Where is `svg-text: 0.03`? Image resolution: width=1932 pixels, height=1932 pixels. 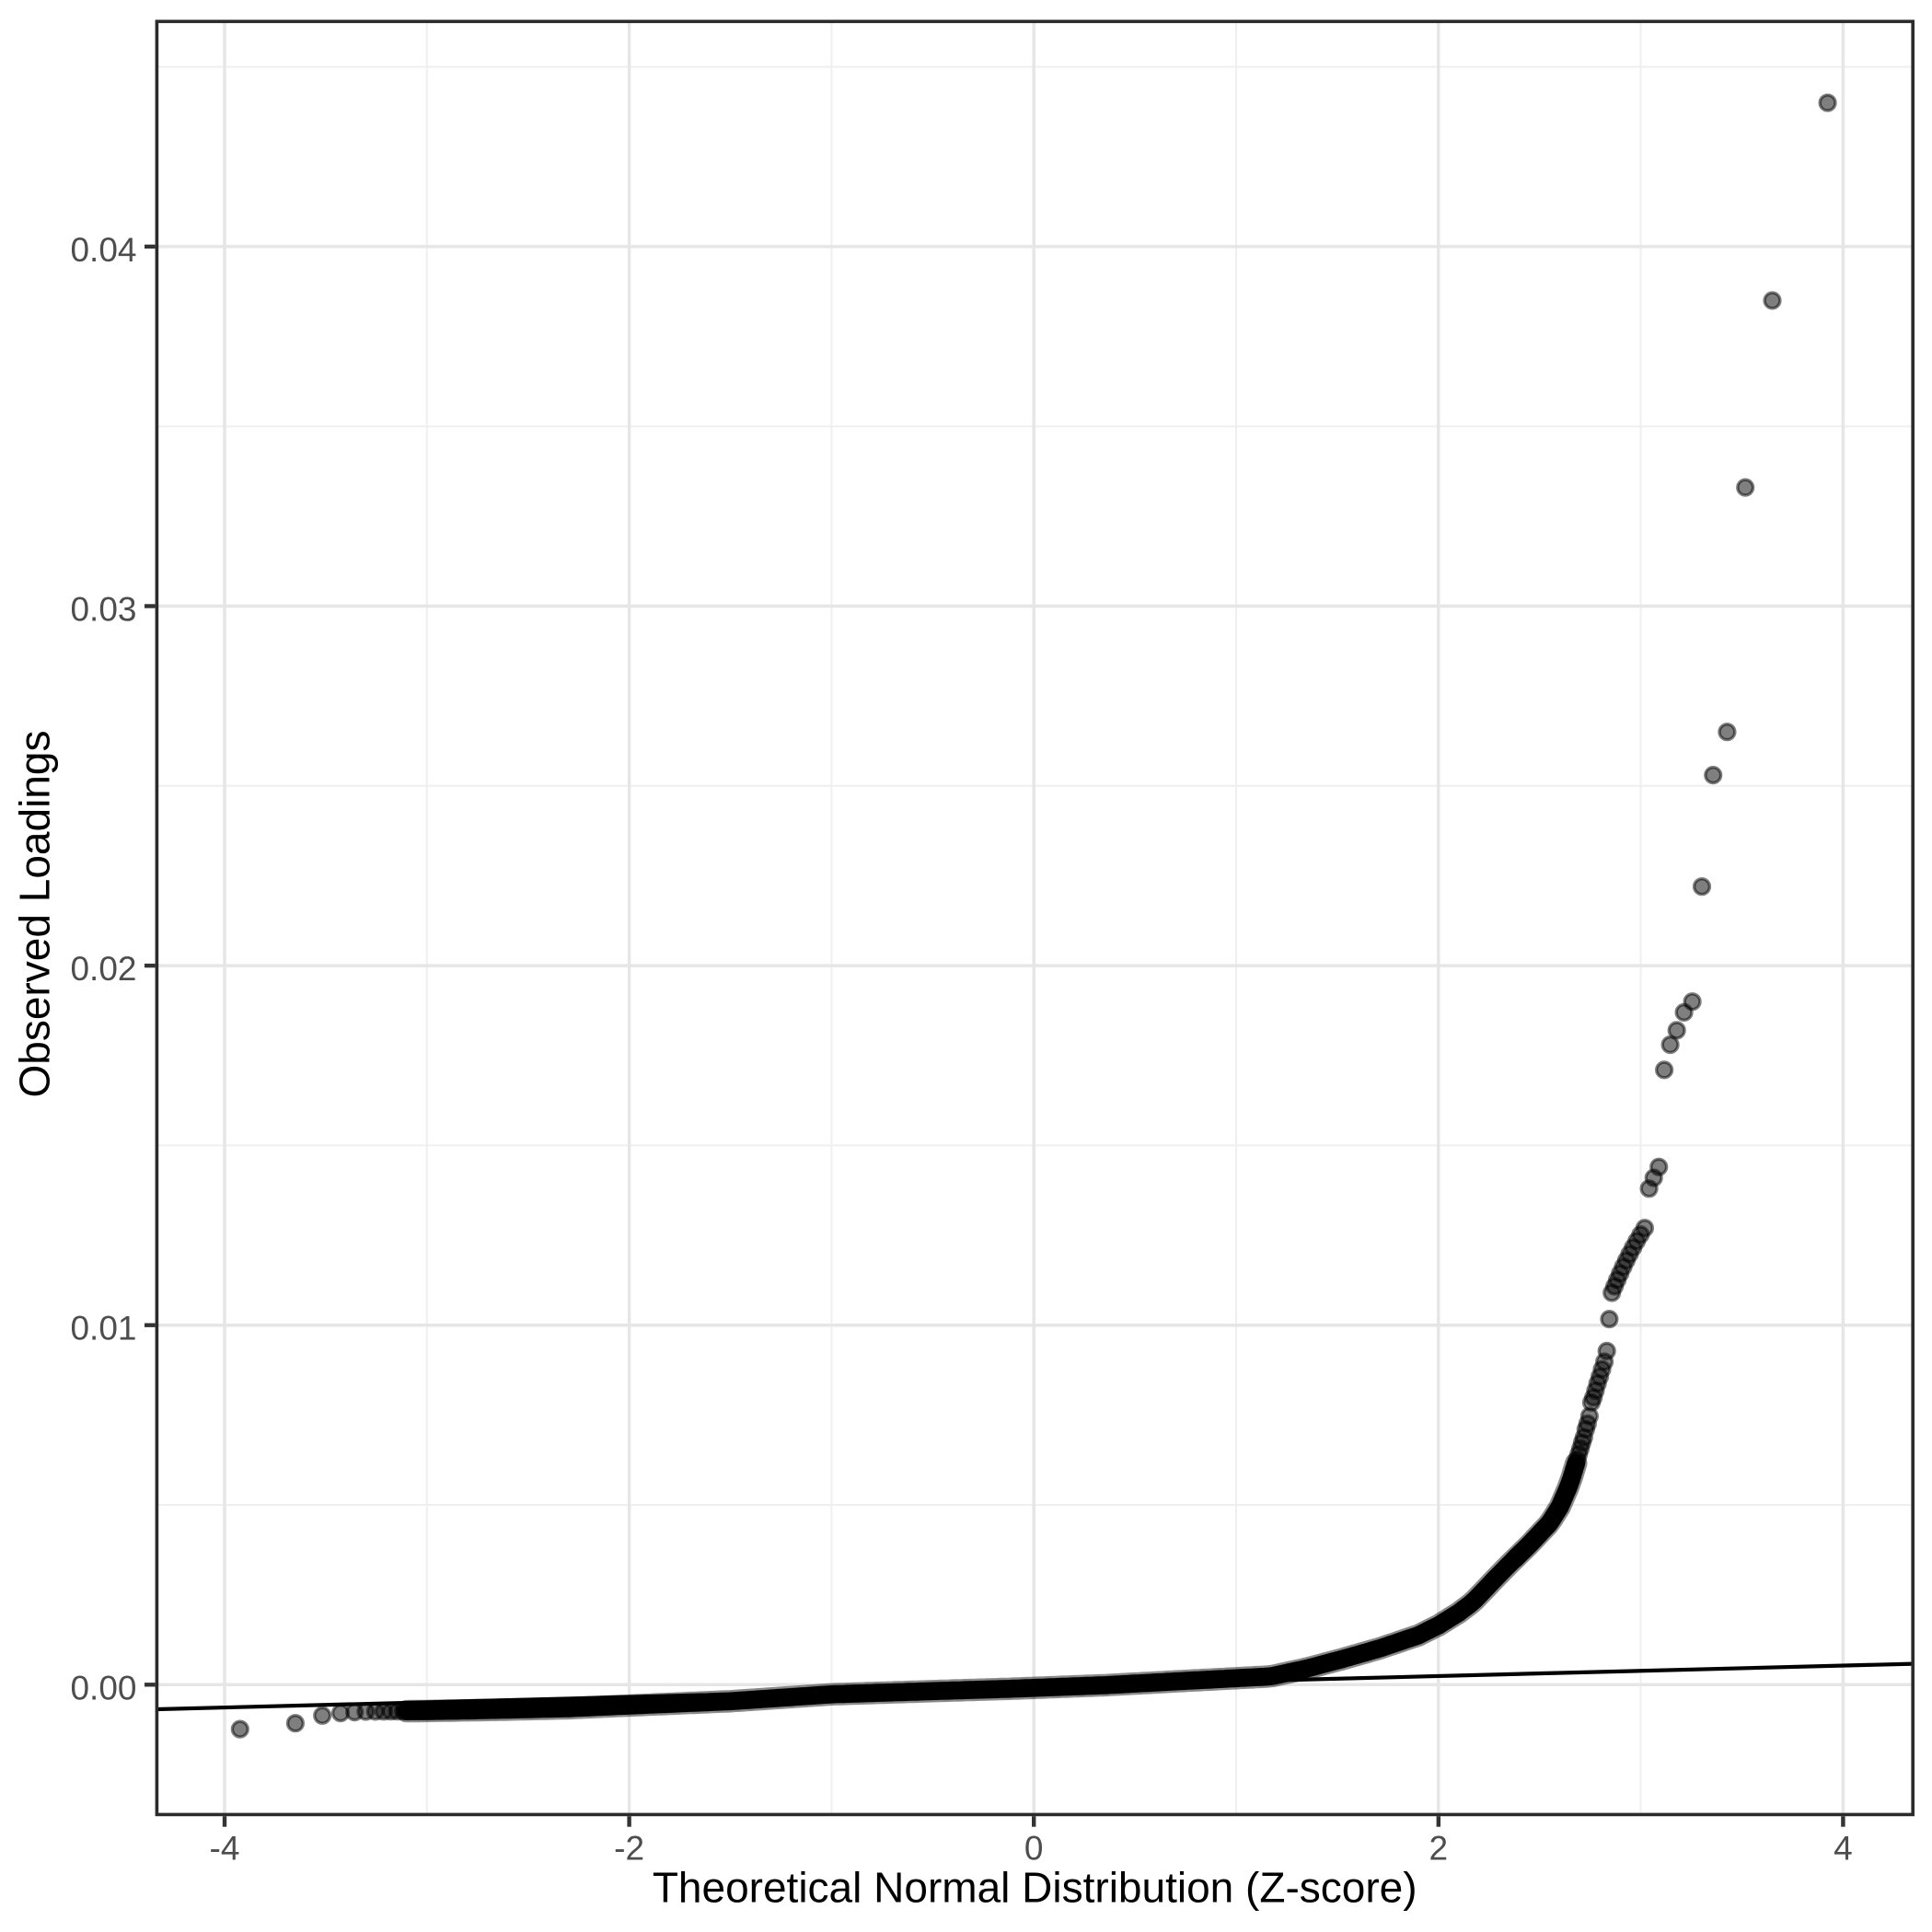
svg-text: 0.03 is located at coordinates (103, 610).